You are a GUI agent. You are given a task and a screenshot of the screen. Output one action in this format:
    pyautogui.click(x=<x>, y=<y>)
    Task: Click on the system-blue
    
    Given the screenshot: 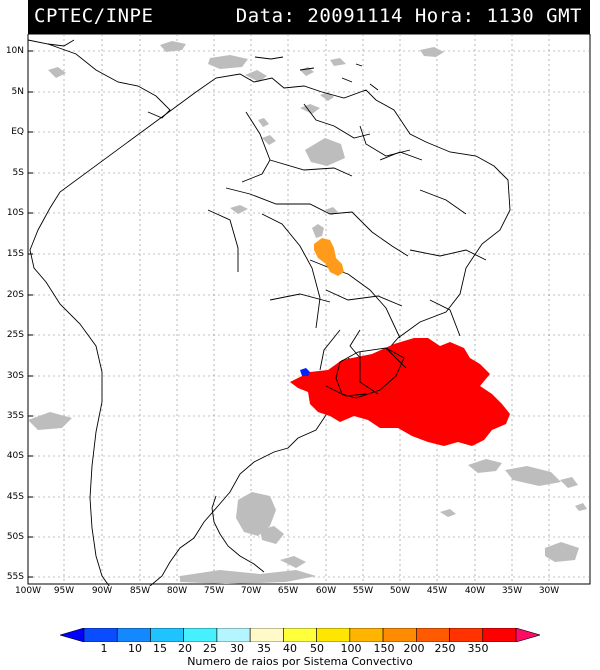 What is the action you would take?
    pyautogui.click(x=305, y=372)
    